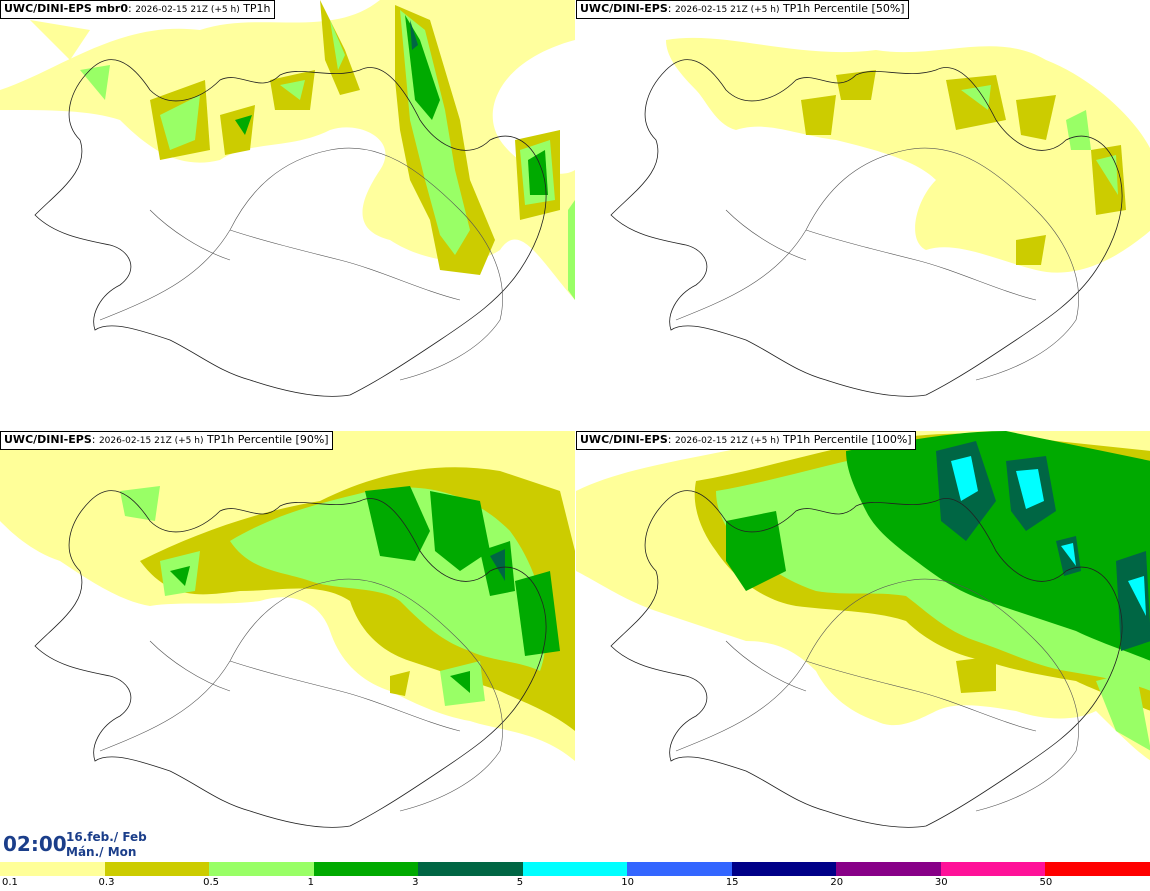 The width and height of the screenshot is (1150, 891). Describe the element at coordinates (106, 882) in the screenshot. I see `legend-label: 0.3` at that location.